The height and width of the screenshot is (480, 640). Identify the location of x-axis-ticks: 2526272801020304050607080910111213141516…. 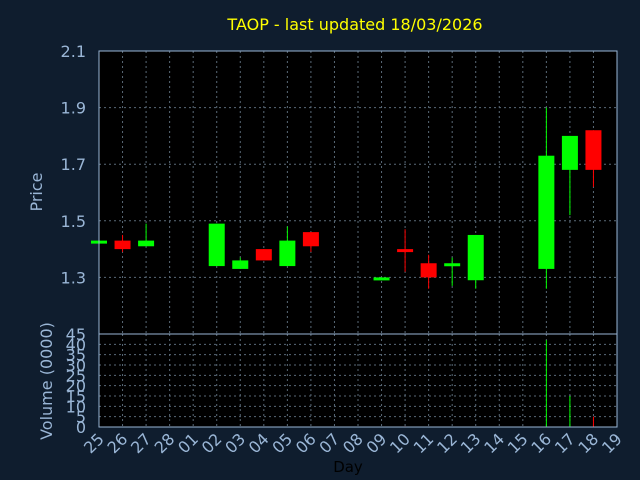
(353, 443).